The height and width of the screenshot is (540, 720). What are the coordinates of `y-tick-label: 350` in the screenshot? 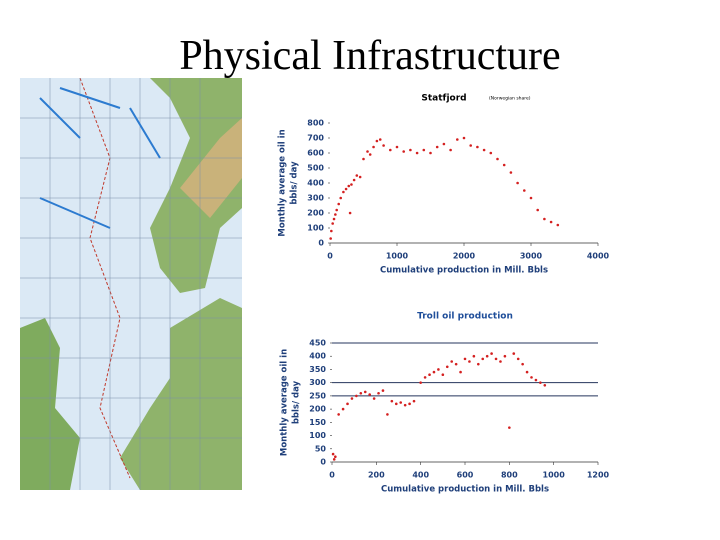 It's located at (317, 369).